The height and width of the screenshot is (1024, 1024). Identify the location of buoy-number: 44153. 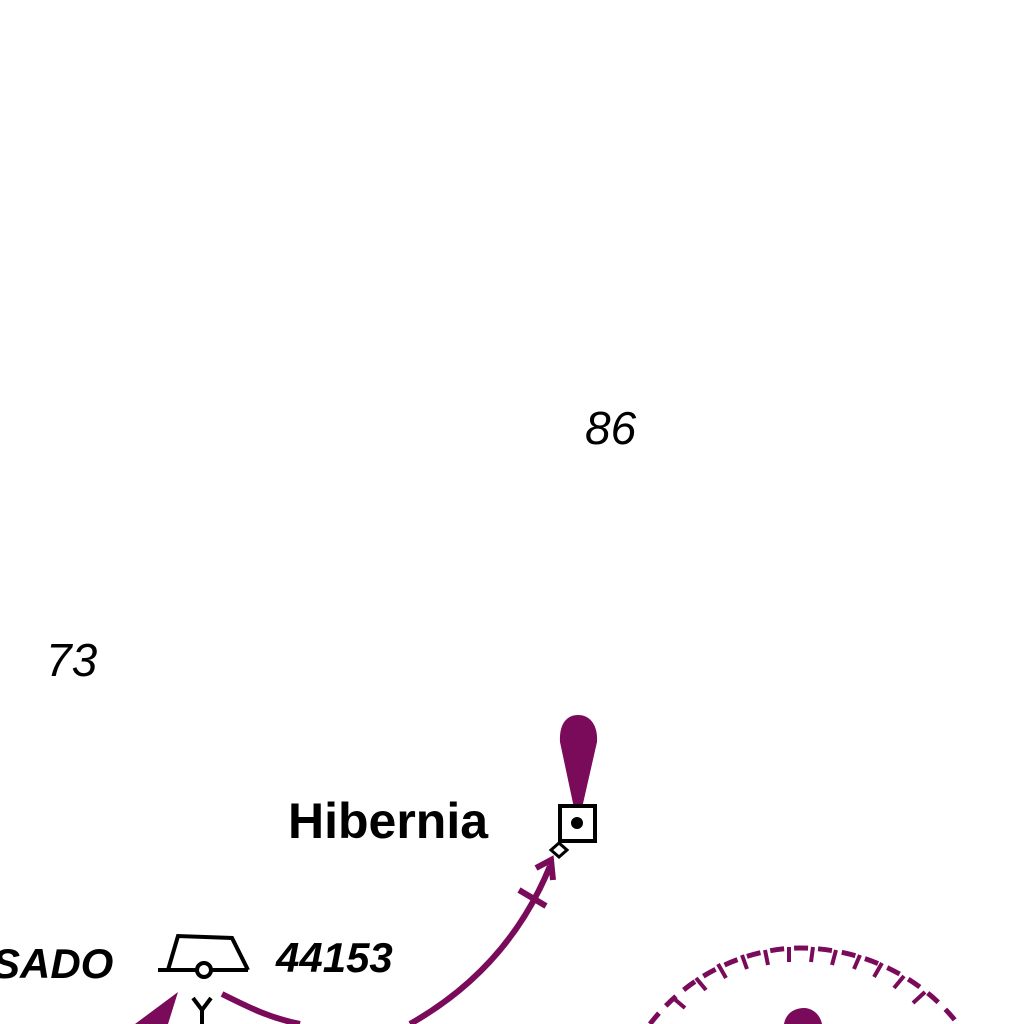
(334, 957).